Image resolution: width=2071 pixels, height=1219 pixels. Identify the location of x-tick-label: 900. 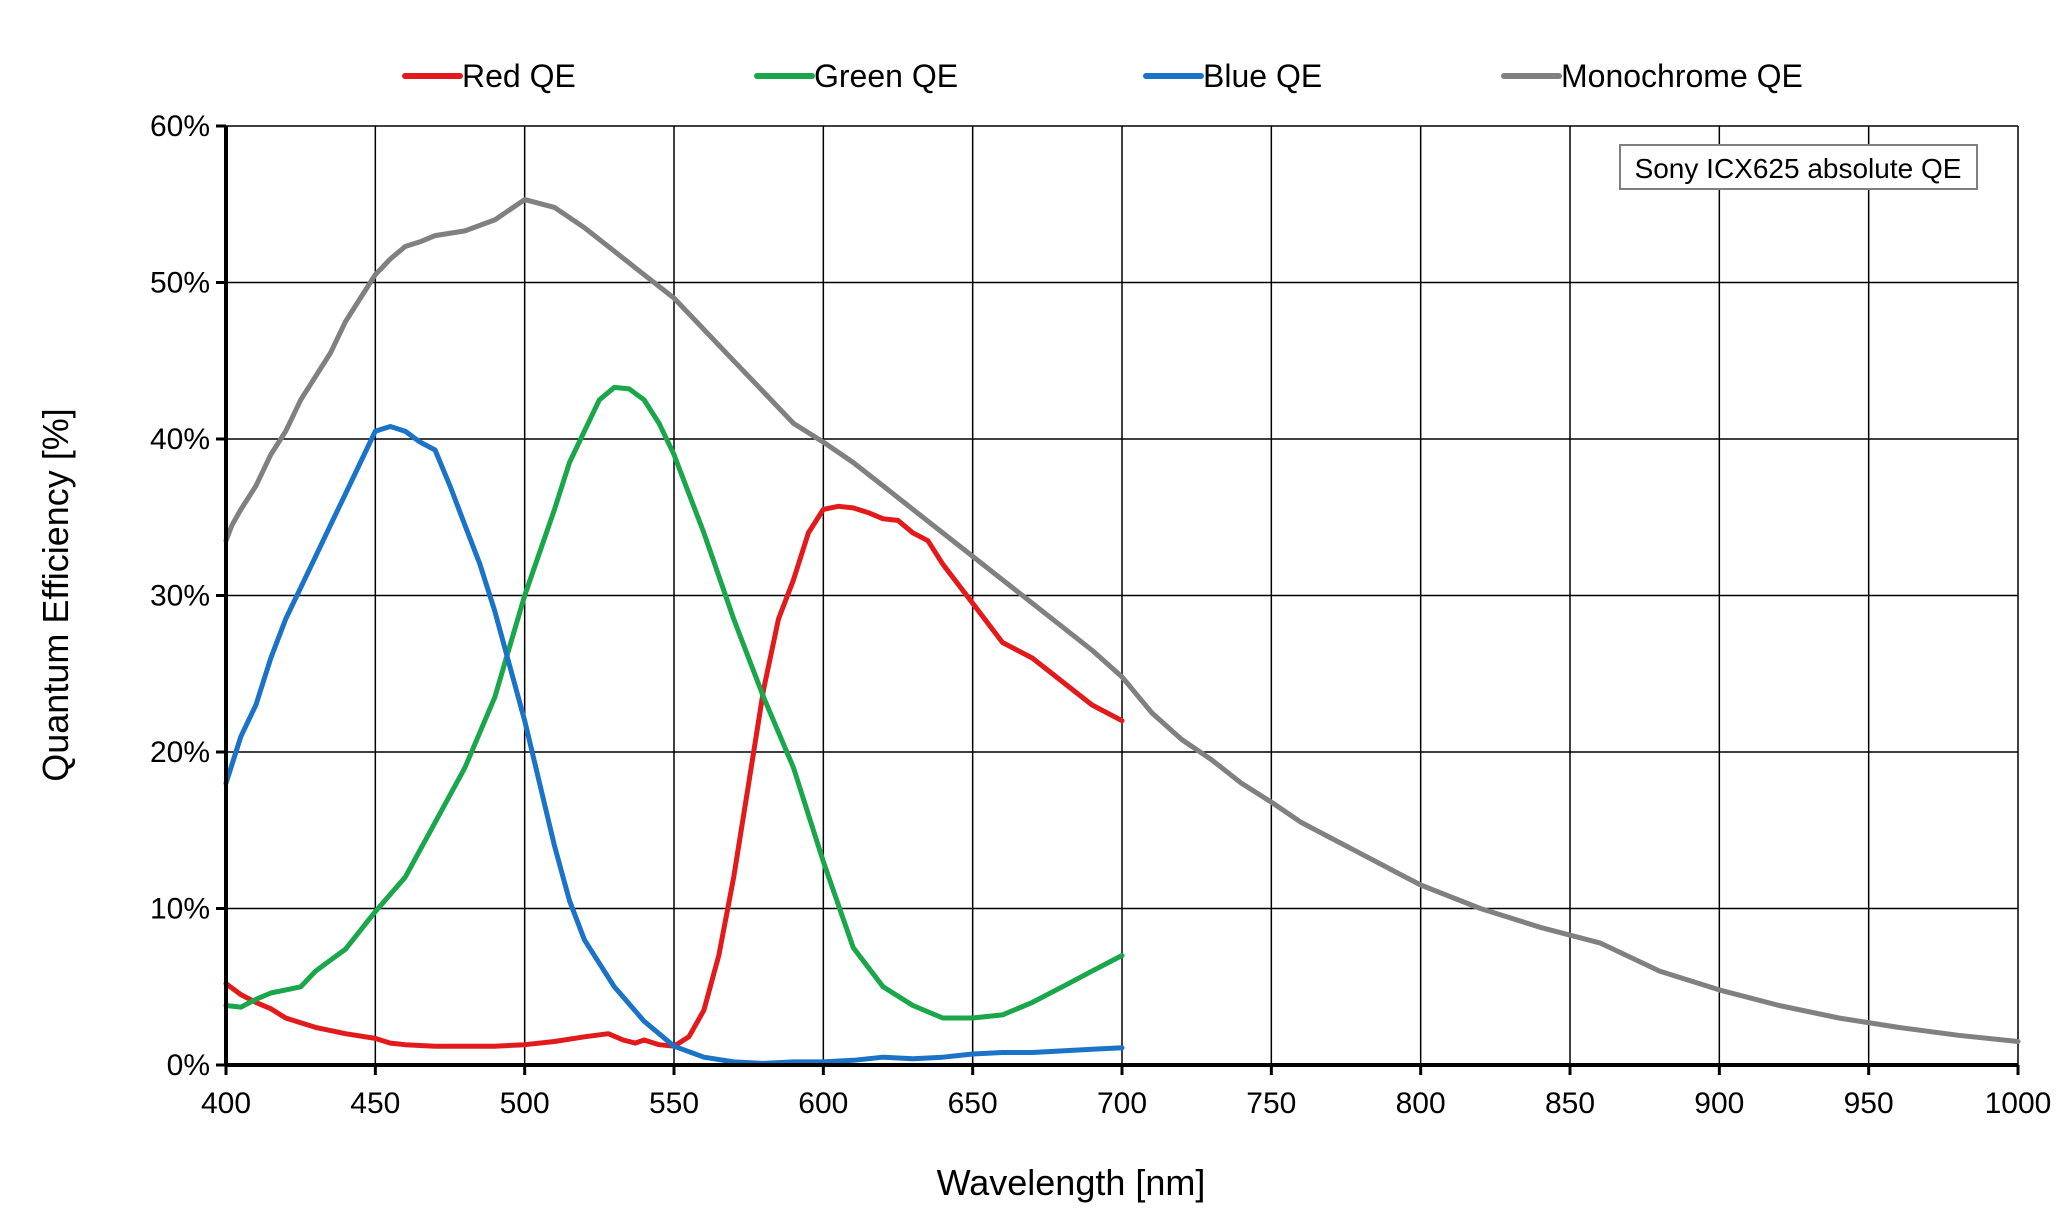
(1719, 1103).